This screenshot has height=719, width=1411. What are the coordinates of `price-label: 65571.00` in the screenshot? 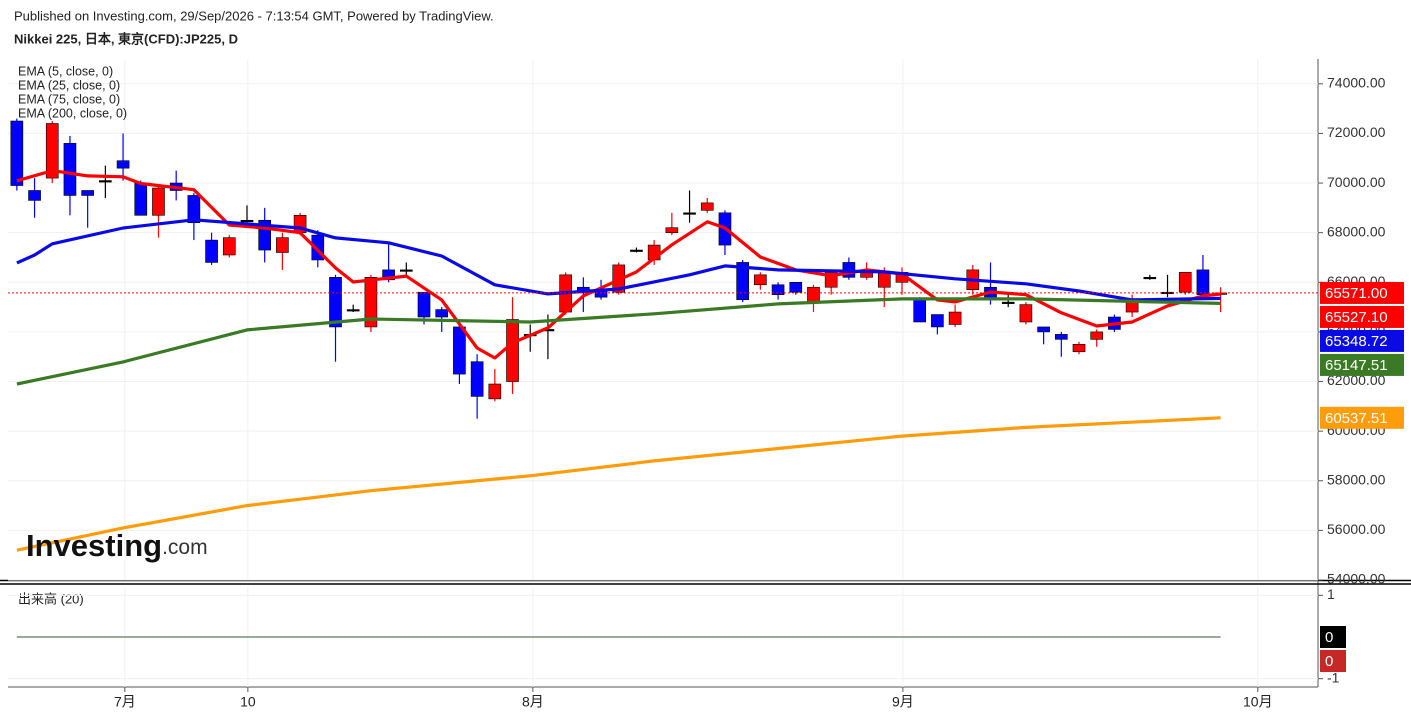 It's located at (1356, 293).